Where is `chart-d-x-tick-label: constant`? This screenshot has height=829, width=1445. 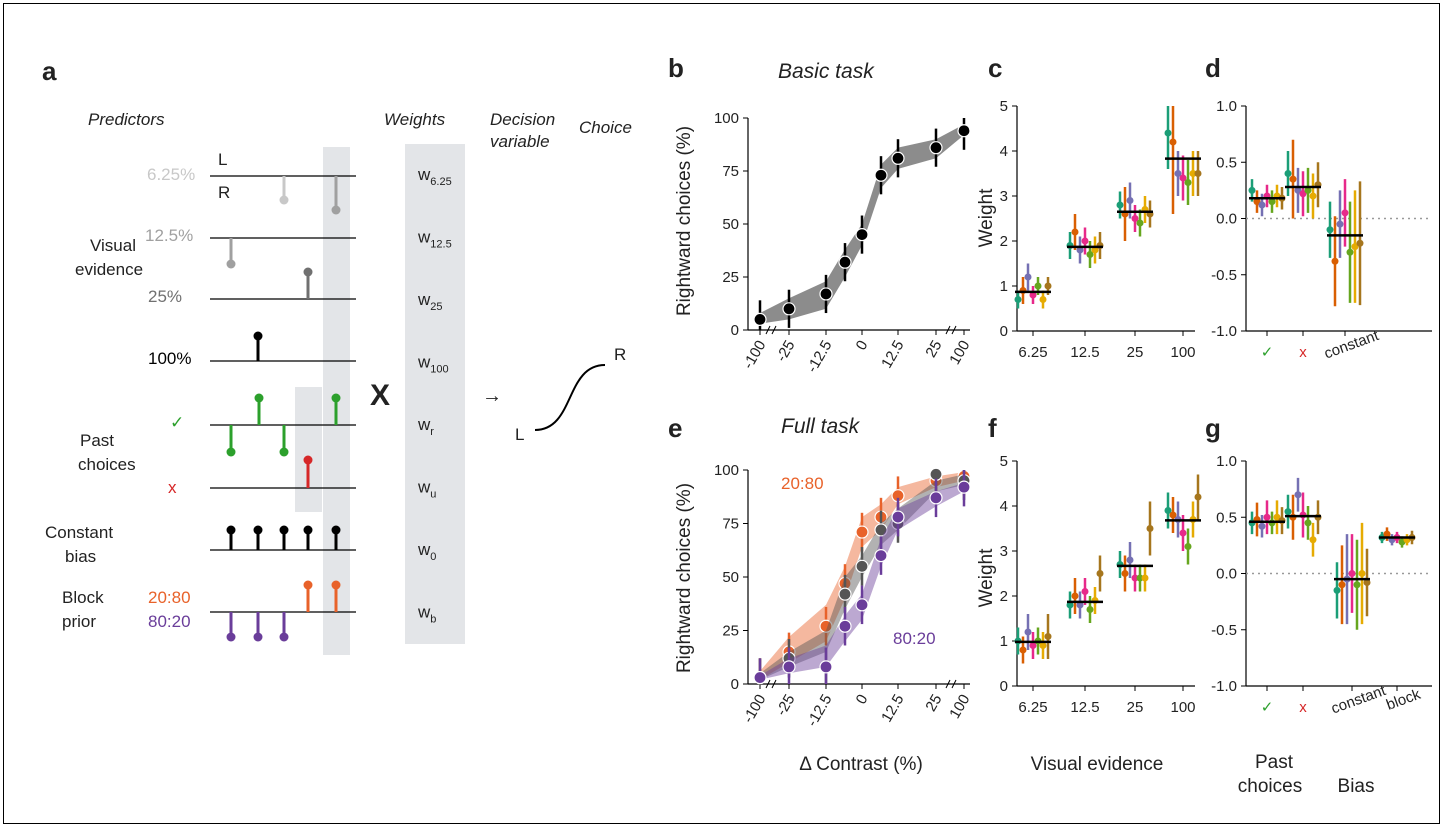 chart-d-x-tick-label: constant is located at coordinates (1352, 345).